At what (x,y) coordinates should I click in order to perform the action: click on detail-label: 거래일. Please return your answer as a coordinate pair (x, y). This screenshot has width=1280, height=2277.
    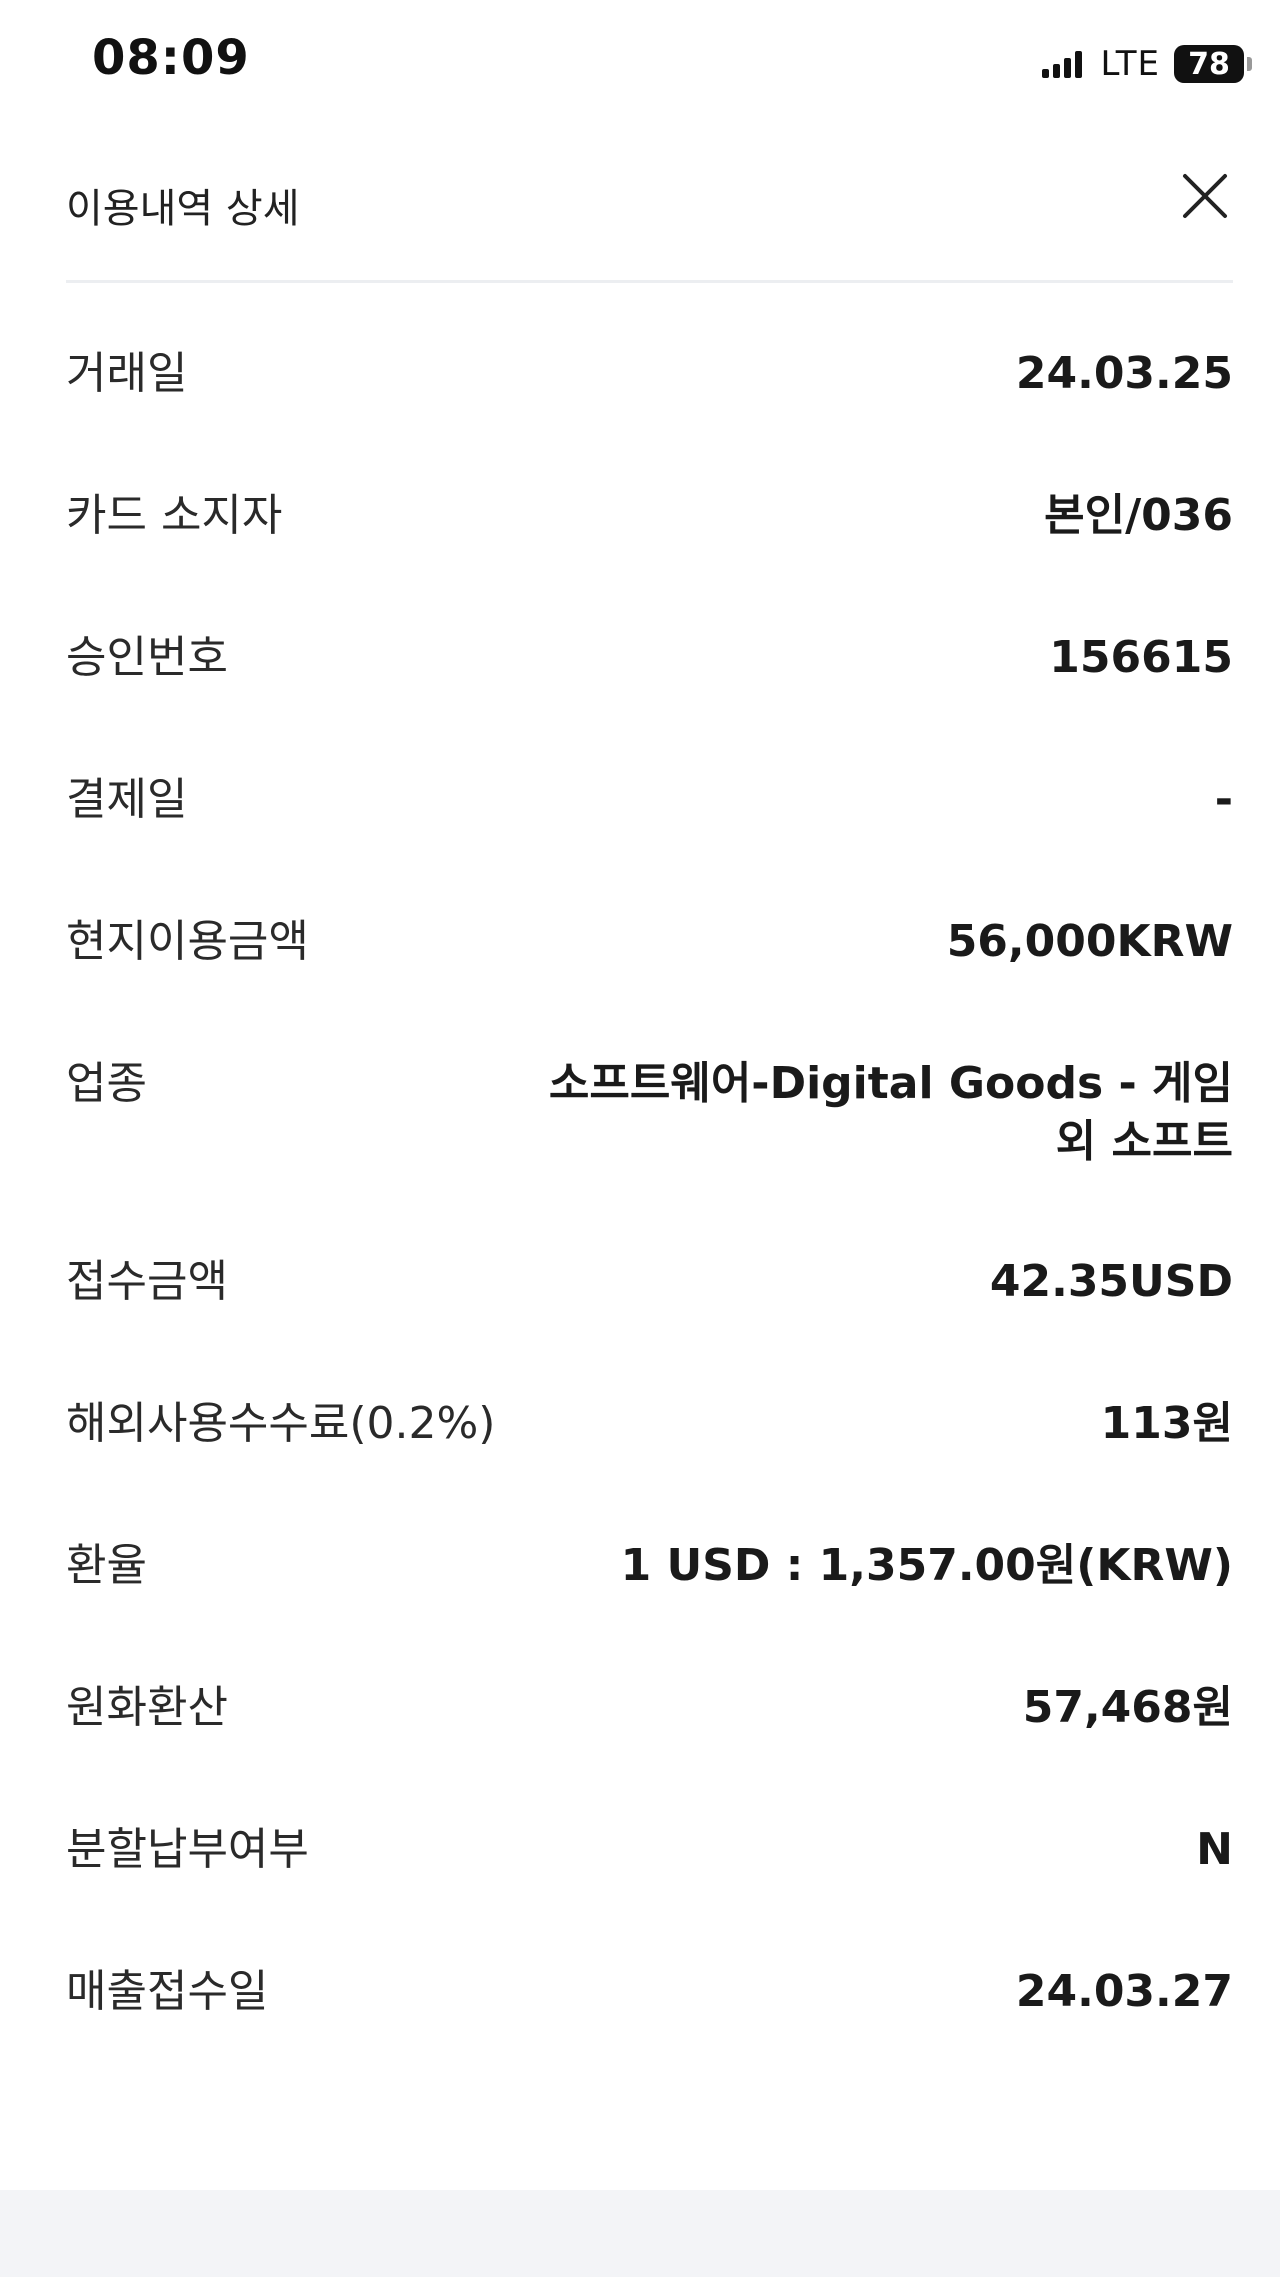
    Looking at the image, I should click on (127, 373).